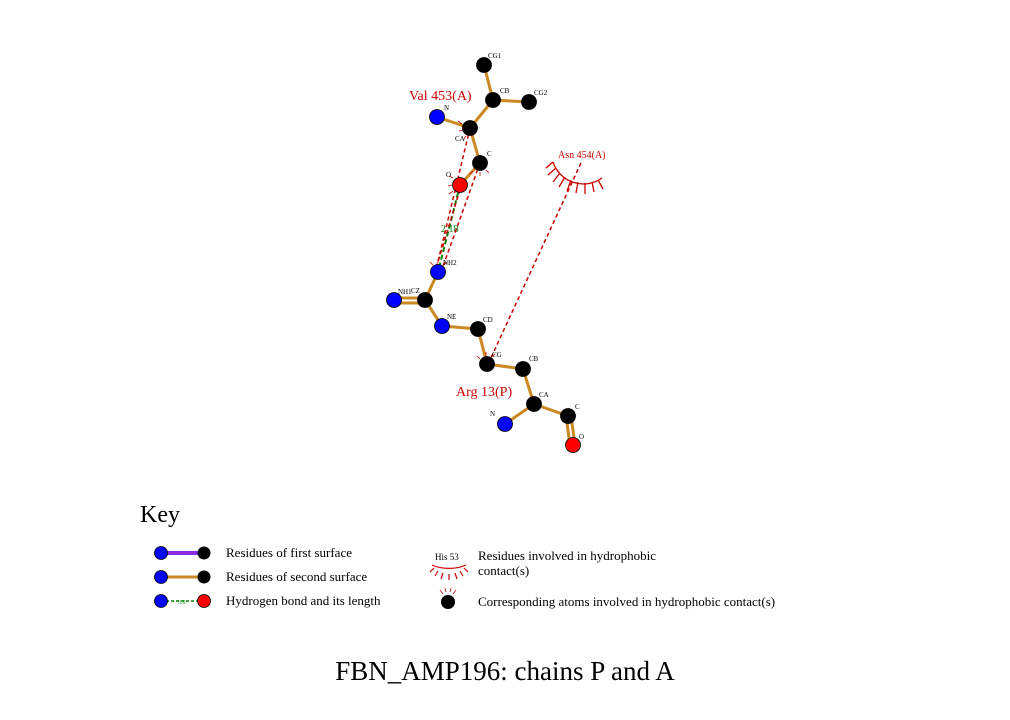 The image size is (1010, 720). I want to click on atom-label: NH1, so click(405, 292).